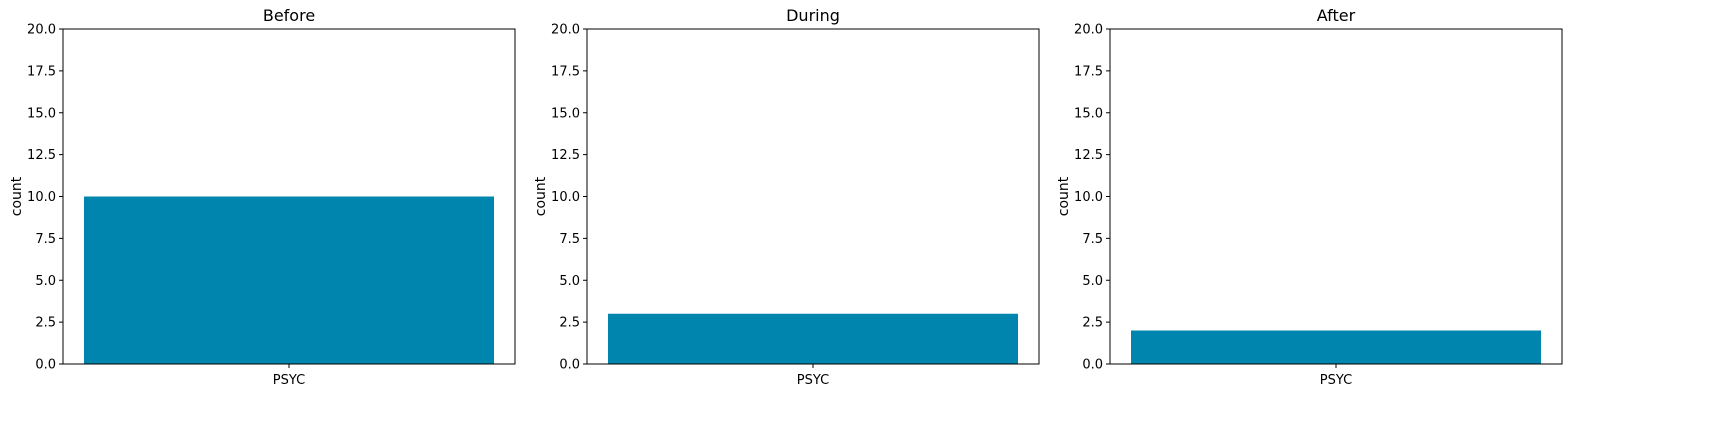 Image resolution: width=1728 pixels, height=435 pixels. I want to click on chart-title: After, so click(1336, 15).